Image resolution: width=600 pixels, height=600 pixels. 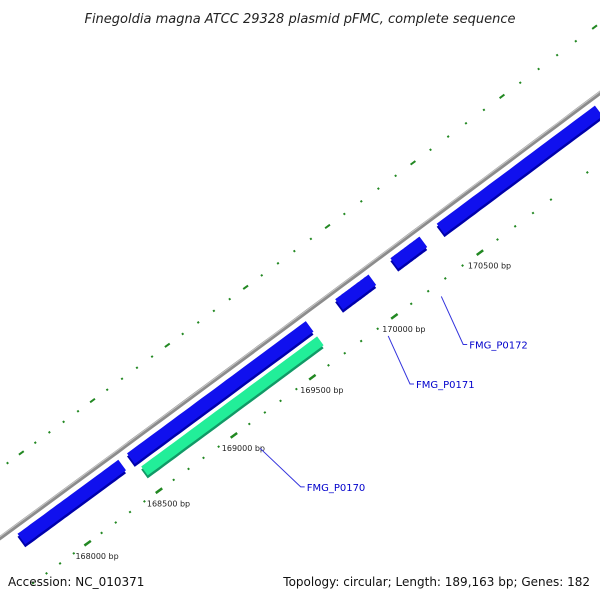 I want to click on gene-6-forward, so click(x=518, y=170).